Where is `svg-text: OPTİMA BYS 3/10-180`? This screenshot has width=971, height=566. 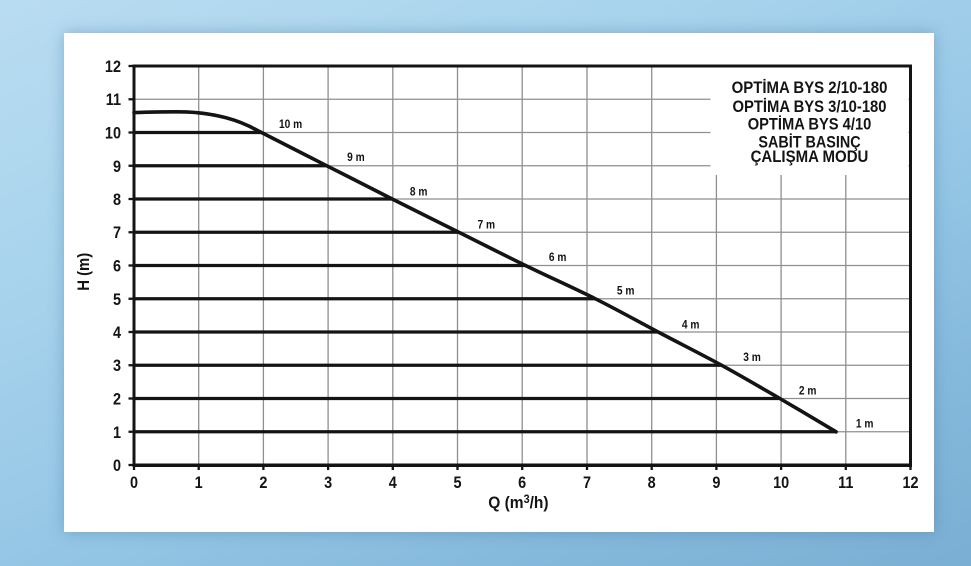
svg-text: OPTİMA BYS 3/10-180 is located at coordinates (810, 106).